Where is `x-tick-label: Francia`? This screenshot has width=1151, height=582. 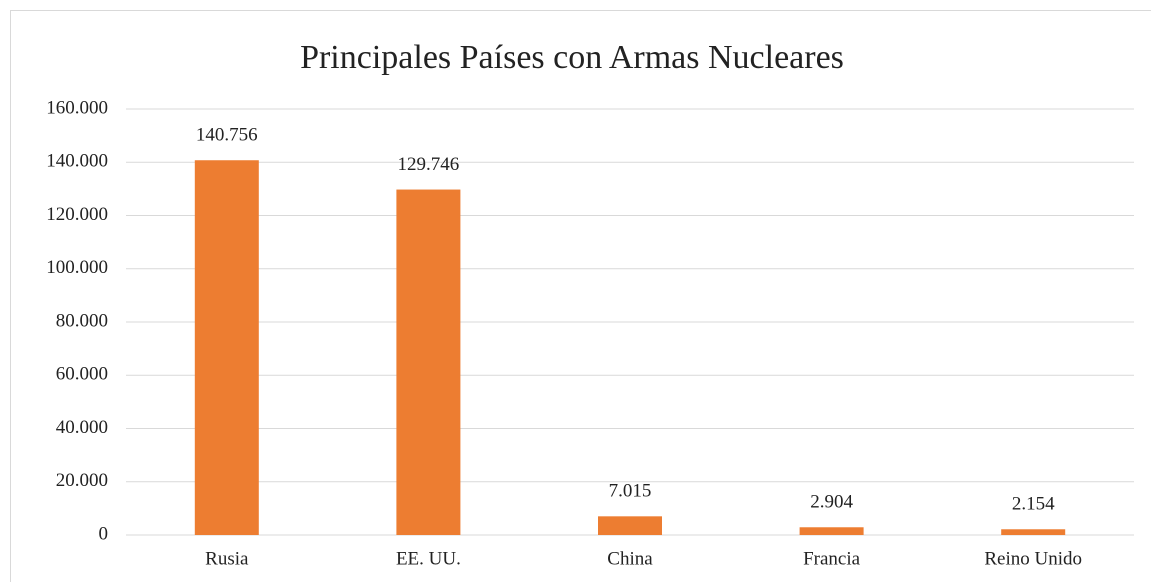 x-tick-label: Francia is located at coordinates (832, 558).